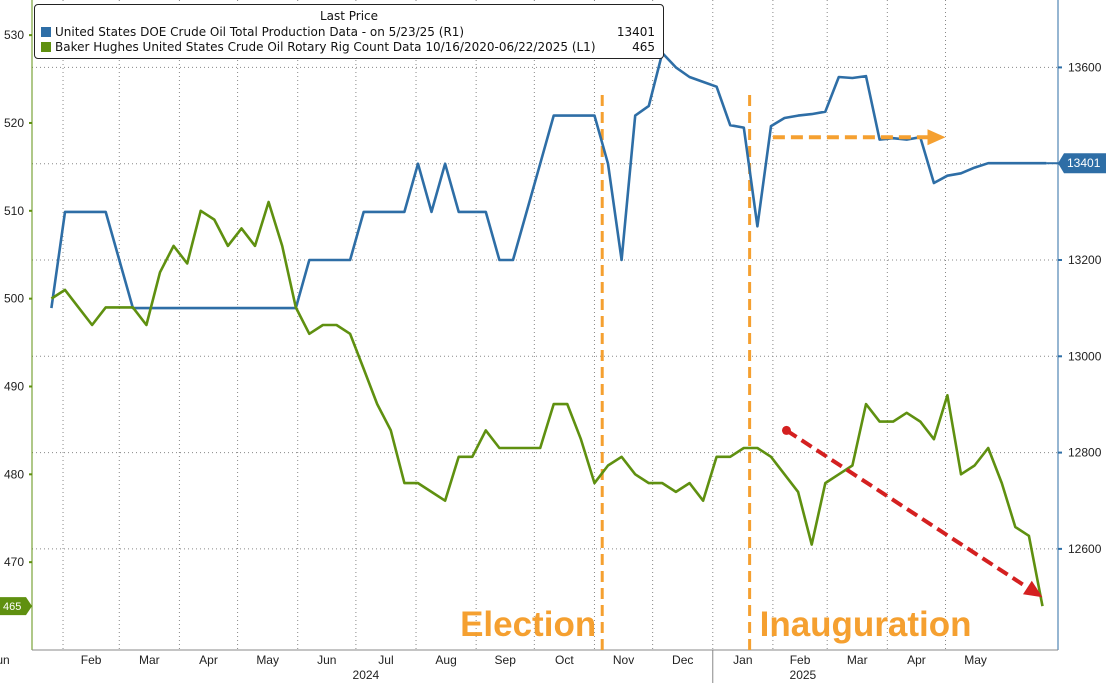  What do you see at coordinates (445, 660) in the screenshot?
I see `x-tick-label: Aug` at bounding box center [445, 660].